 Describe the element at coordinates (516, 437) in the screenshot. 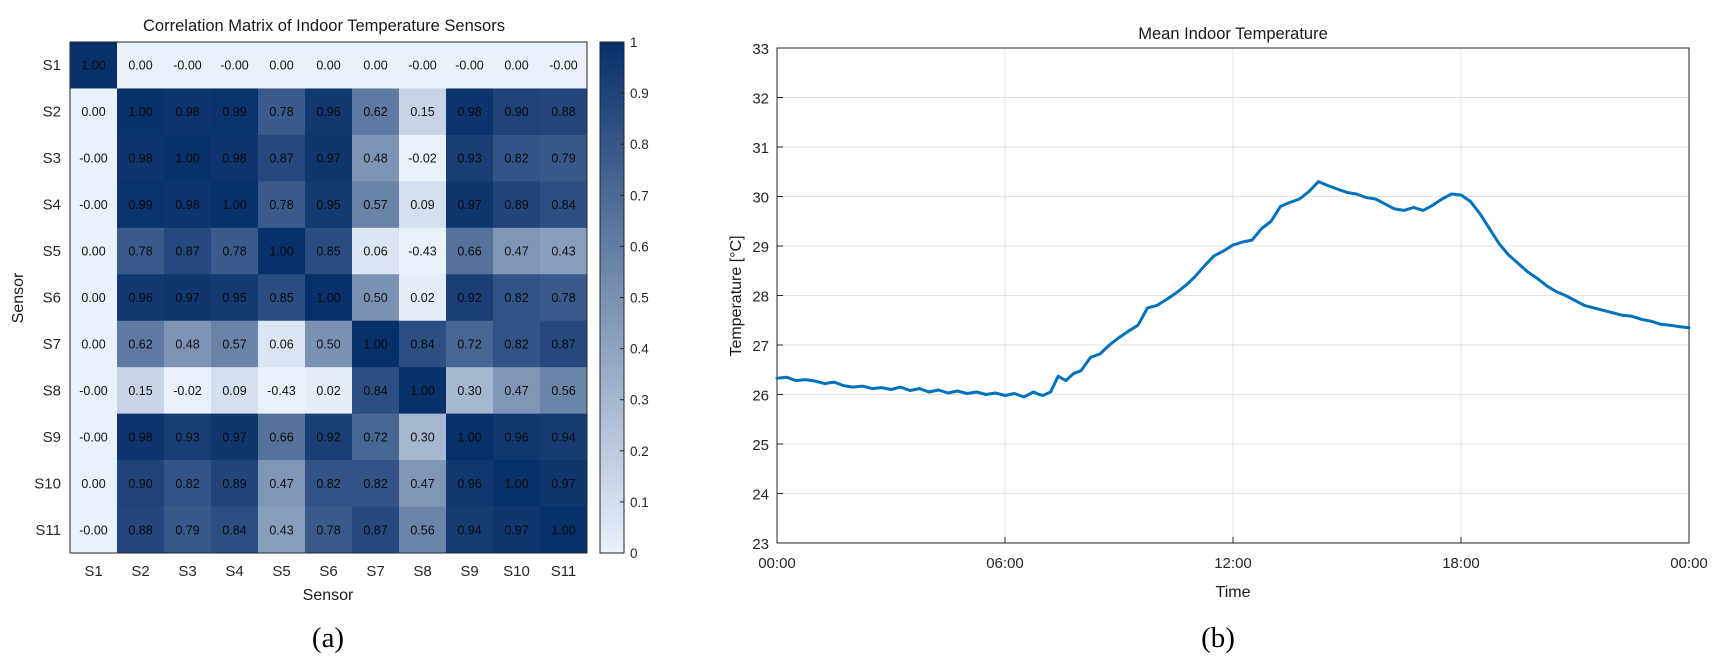

I see `heatmap-cell-value: 0.96` at that location.